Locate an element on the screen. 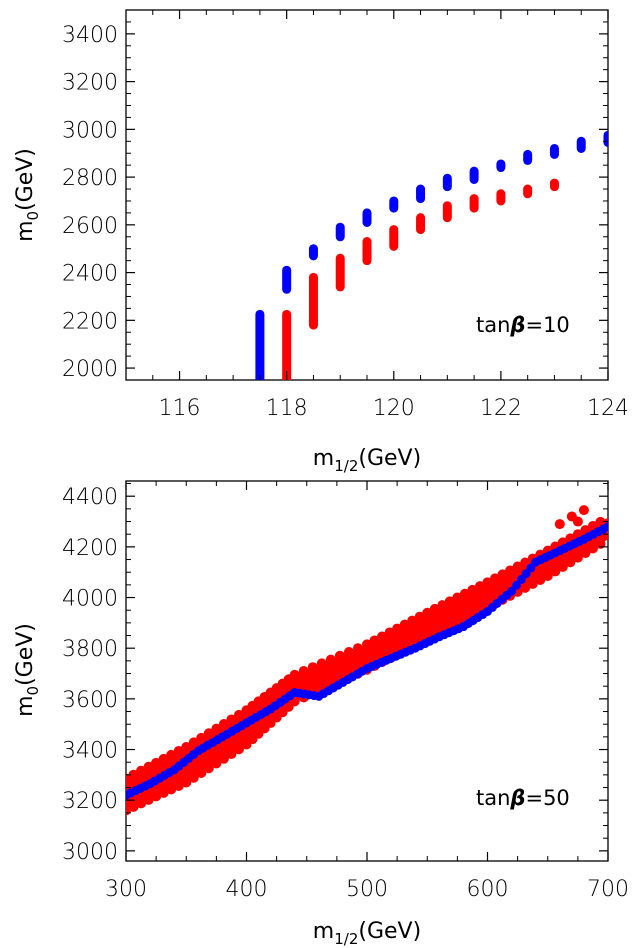 This screenshot has height=948, width=633. x-tick-label: 600 is located at coordinates (488, 889).